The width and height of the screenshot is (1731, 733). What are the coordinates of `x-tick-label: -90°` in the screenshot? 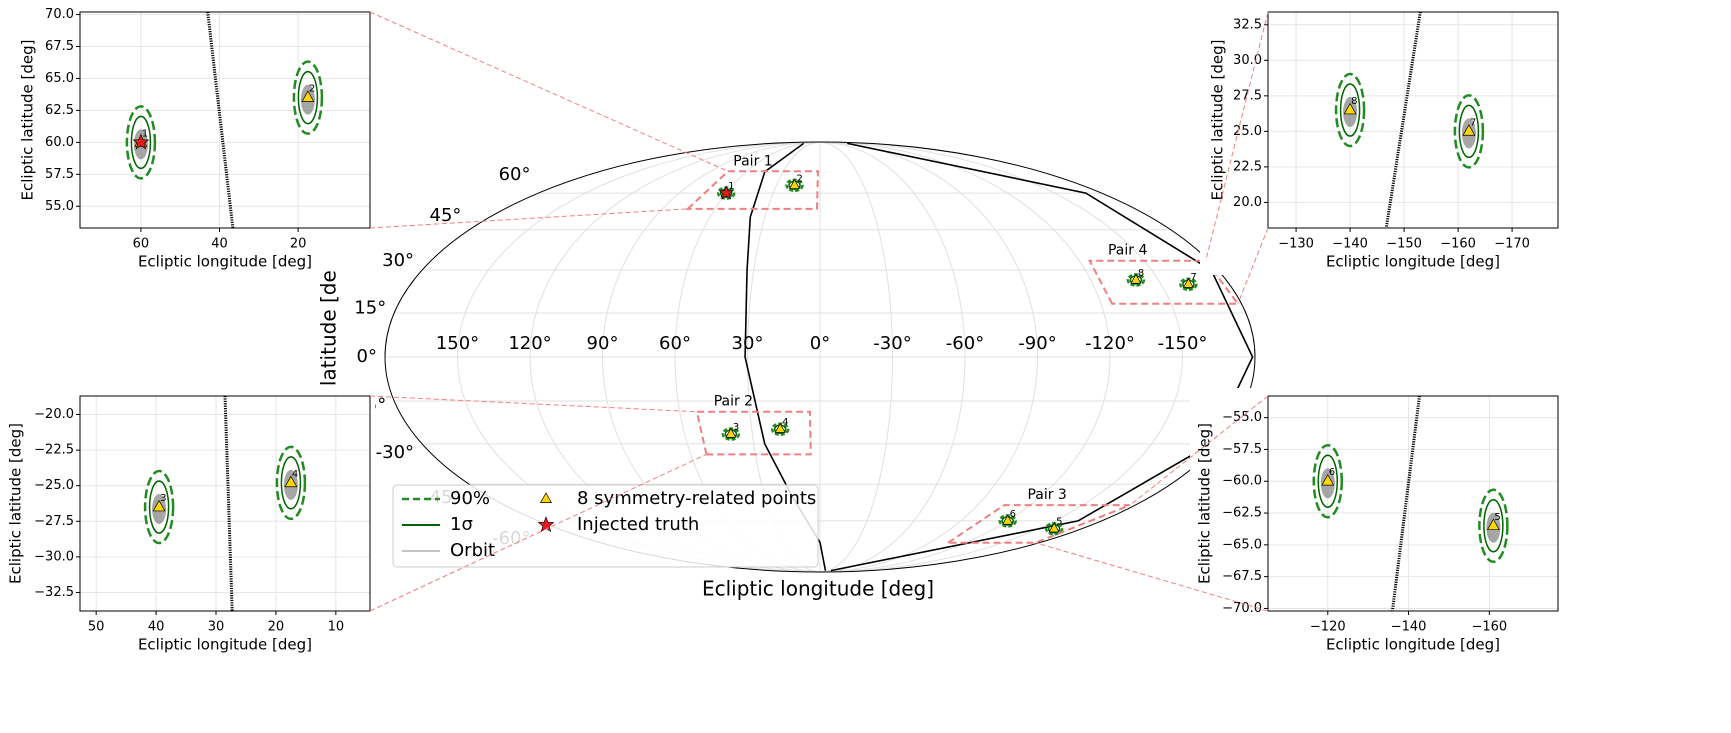 It's located at (1037, 343).